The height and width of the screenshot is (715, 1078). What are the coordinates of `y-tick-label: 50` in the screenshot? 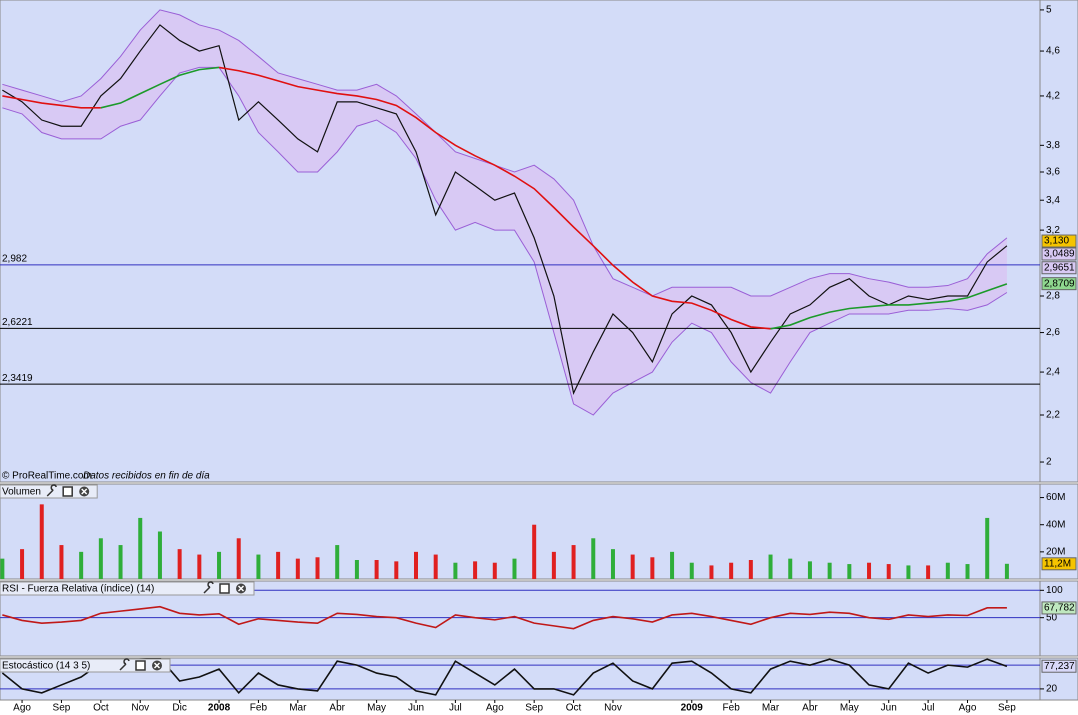 It's located at (1052, 617).